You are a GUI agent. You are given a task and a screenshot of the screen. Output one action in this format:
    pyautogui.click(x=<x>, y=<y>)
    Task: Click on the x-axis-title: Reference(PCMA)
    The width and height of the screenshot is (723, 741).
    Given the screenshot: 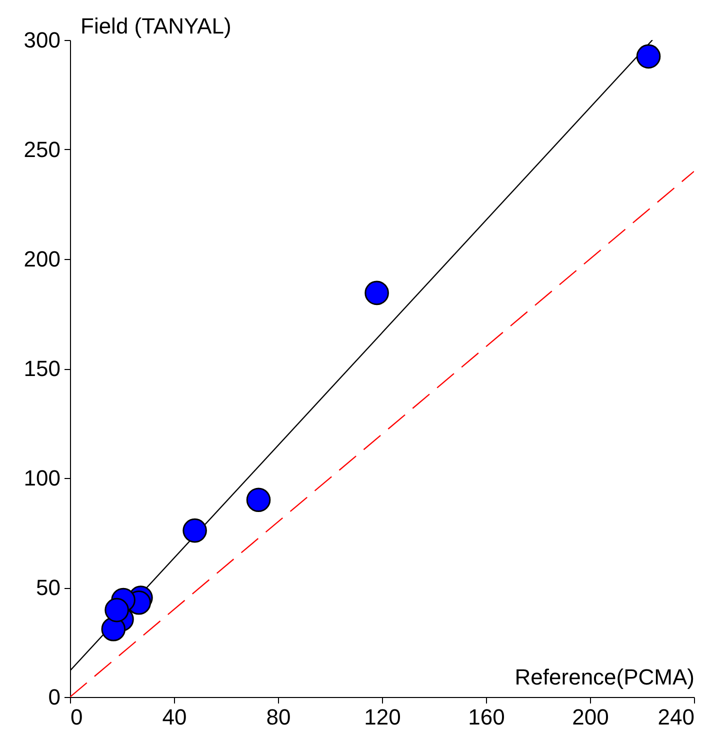 What is the action you would take?
    pyautogui.click(x=604, y=677)
    